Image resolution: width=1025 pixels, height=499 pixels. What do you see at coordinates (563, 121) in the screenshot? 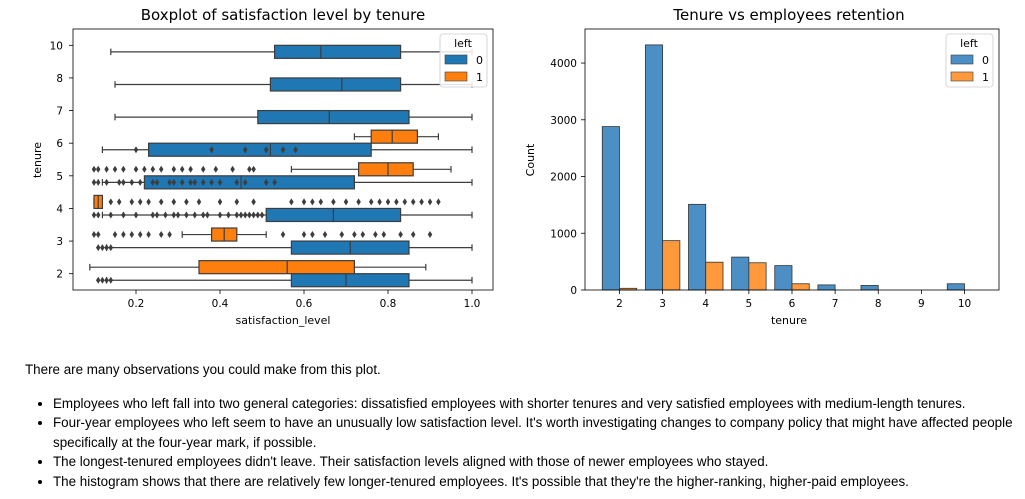
I see `histogram-y-tick-label: 3000` at bounding box center [563, 121].